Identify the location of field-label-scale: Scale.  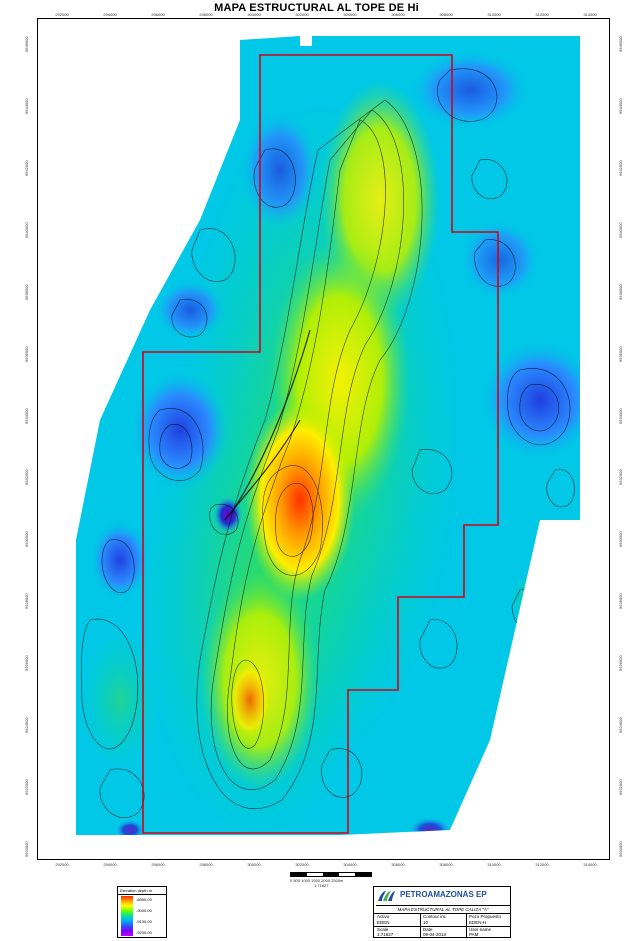
(383, 929).